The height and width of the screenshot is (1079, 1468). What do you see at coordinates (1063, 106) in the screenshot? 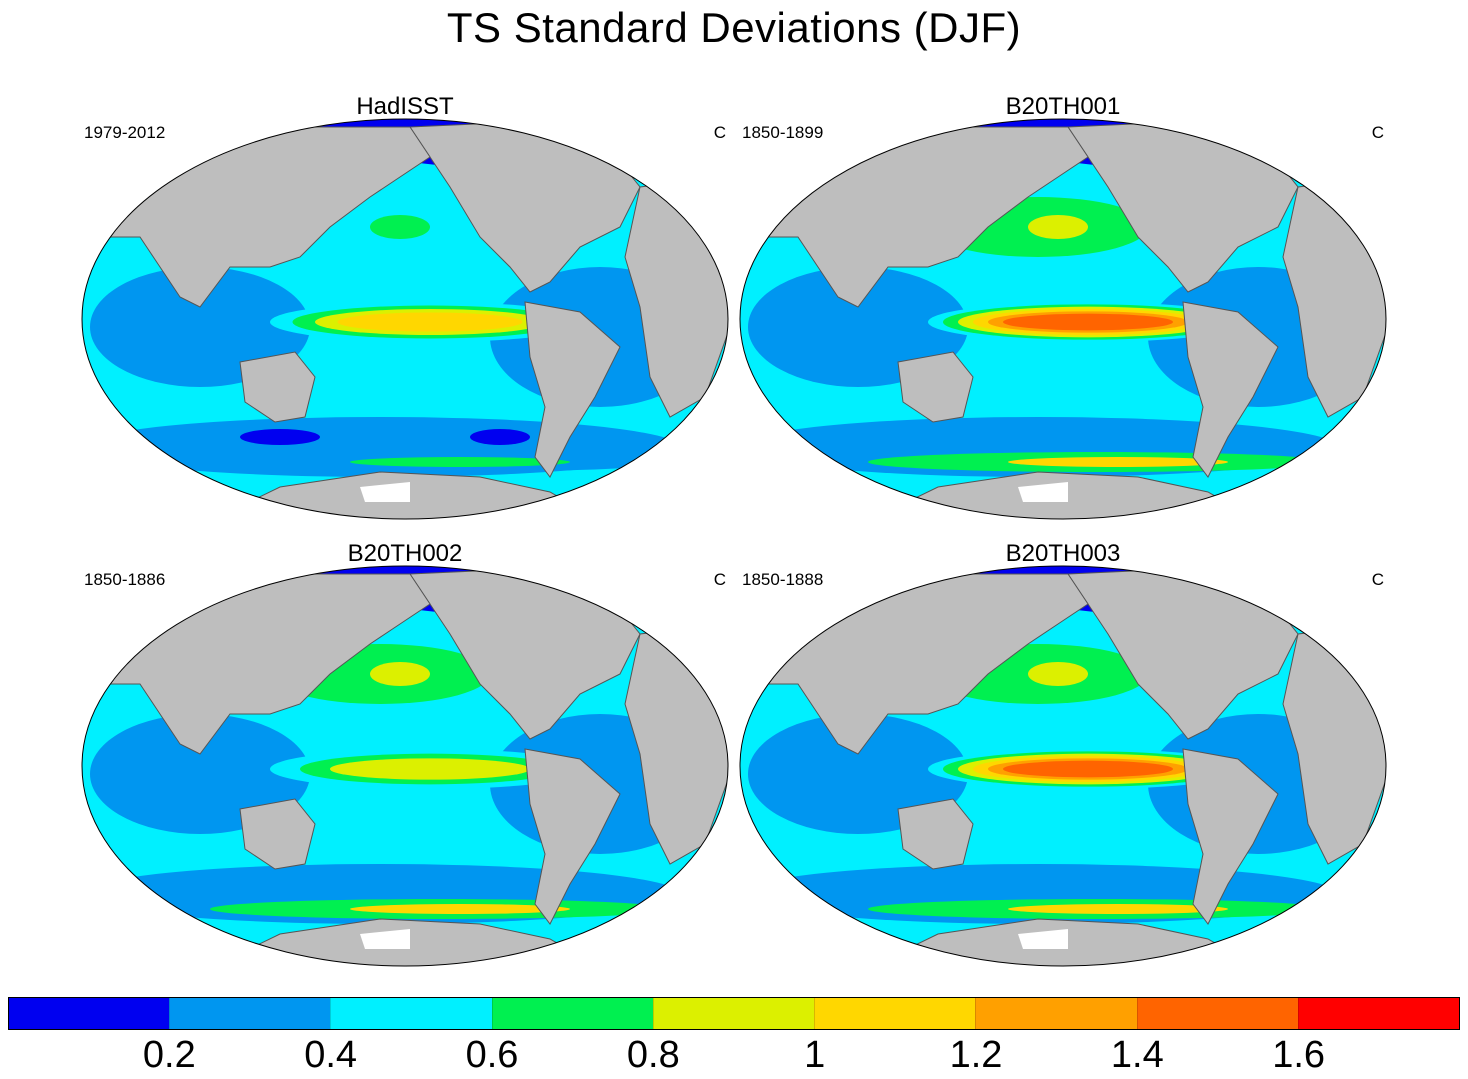
I see `panel-title: B20TH001` at bounding box center [1063, 106].